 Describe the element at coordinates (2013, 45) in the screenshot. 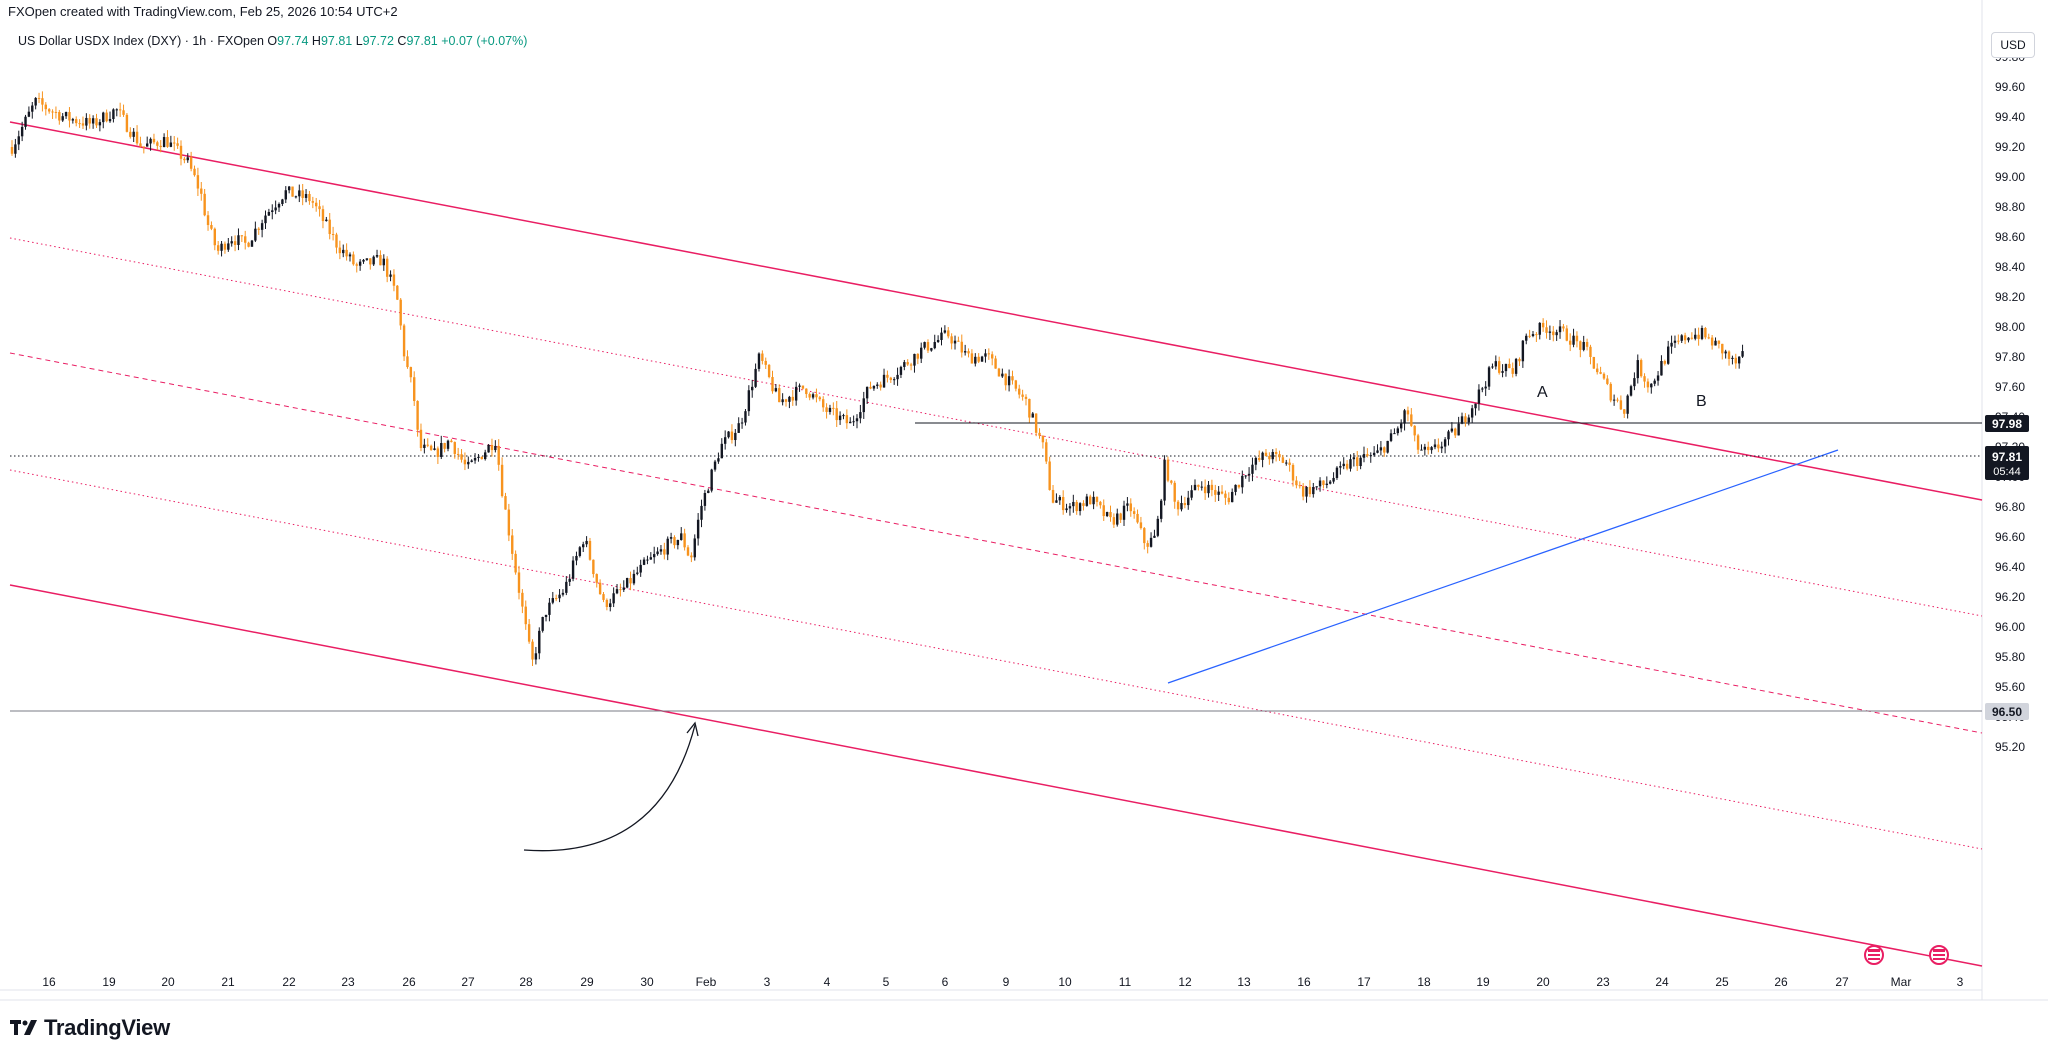

I see `currency-button: USD` at that location.